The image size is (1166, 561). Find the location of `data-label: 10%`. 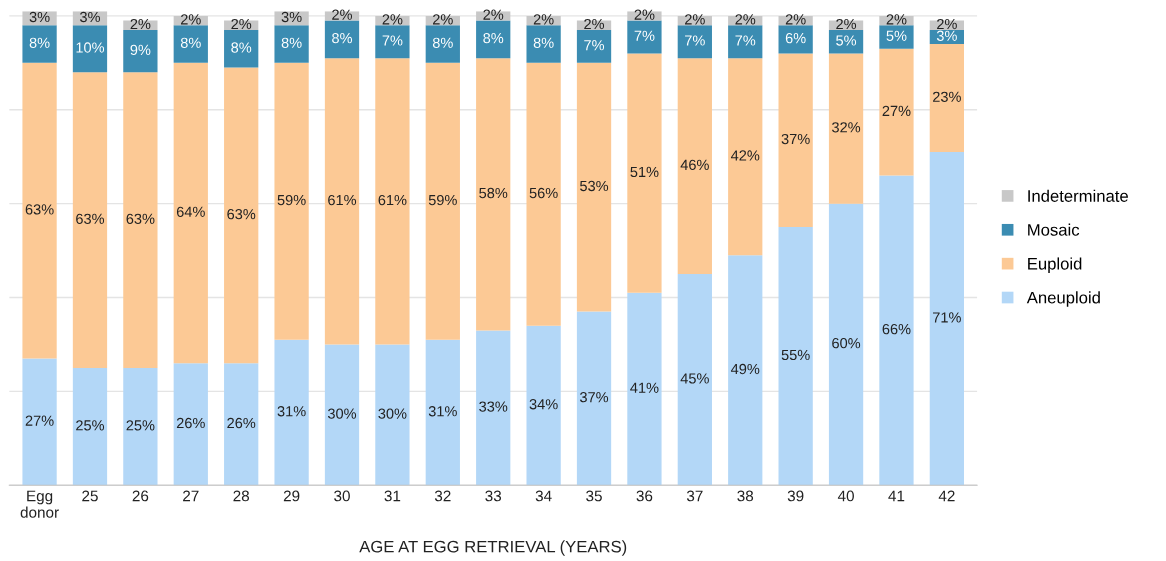

data-label: 10% is located at coordinates (90, 47).